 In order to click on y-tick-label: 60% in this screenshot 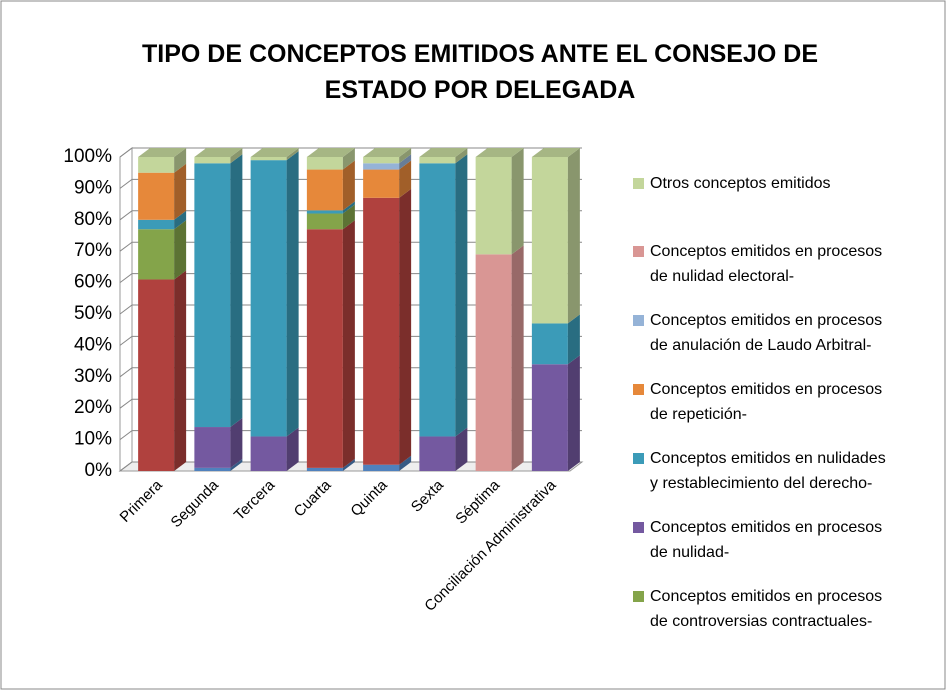, I will do `click(93, 282)`.